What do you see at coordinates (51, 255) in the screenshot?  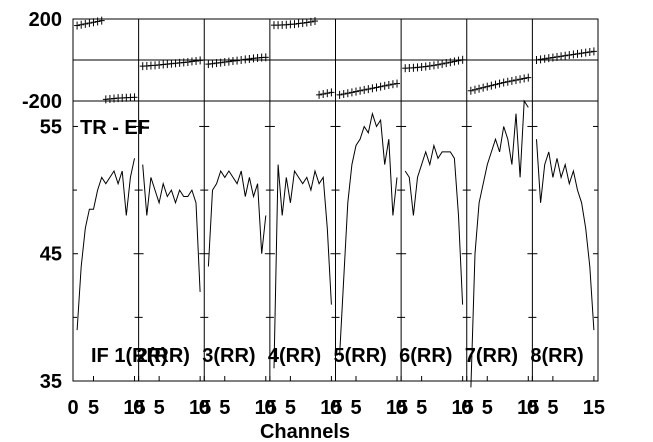 I see `amplitude-tick-label: 45` at bounding box center [51, 255].